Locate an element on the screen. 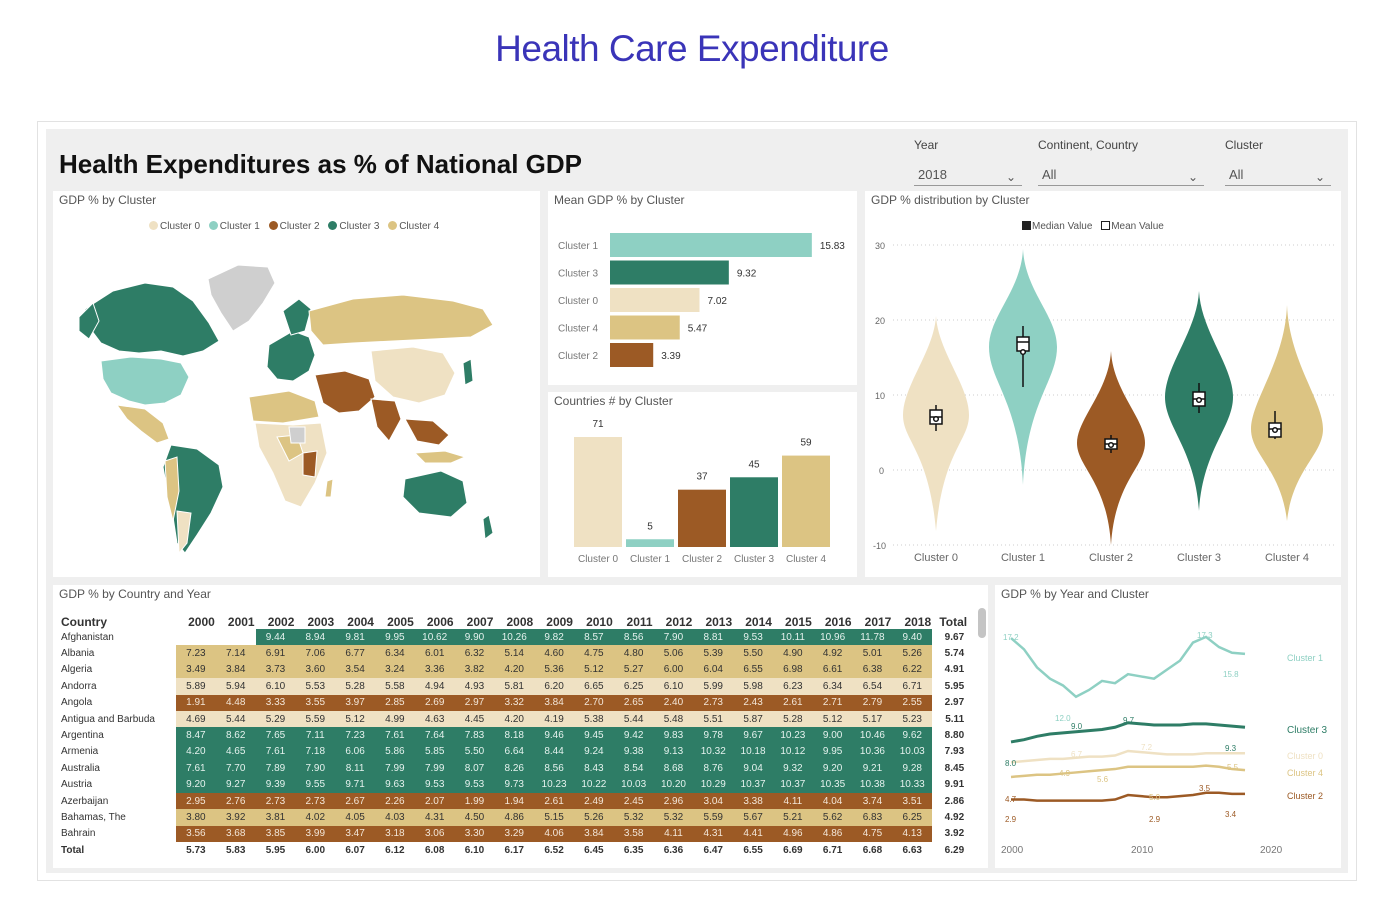  table-cell: 9.71 is located at coordinates (355, 784).